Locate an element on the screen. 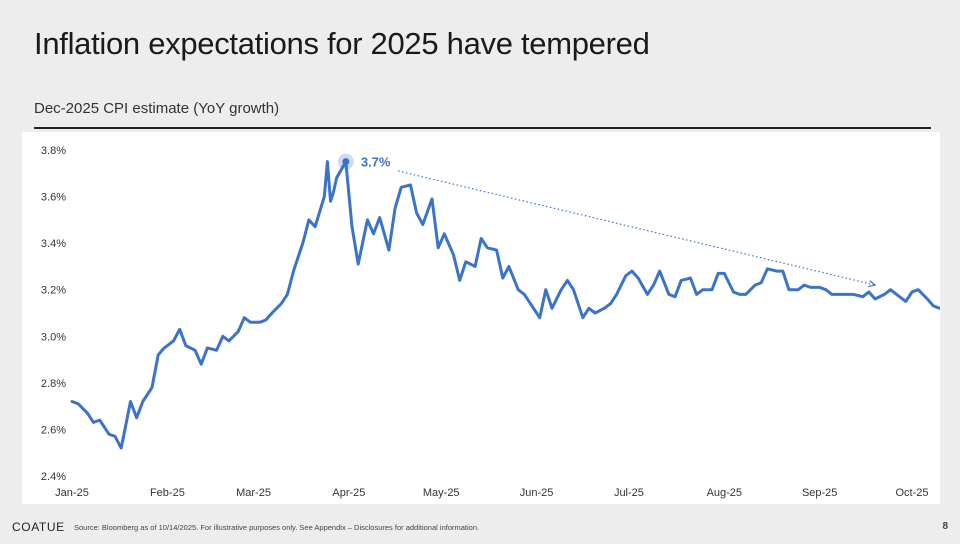  page-number: 8 is located at coordinates (945, 526).